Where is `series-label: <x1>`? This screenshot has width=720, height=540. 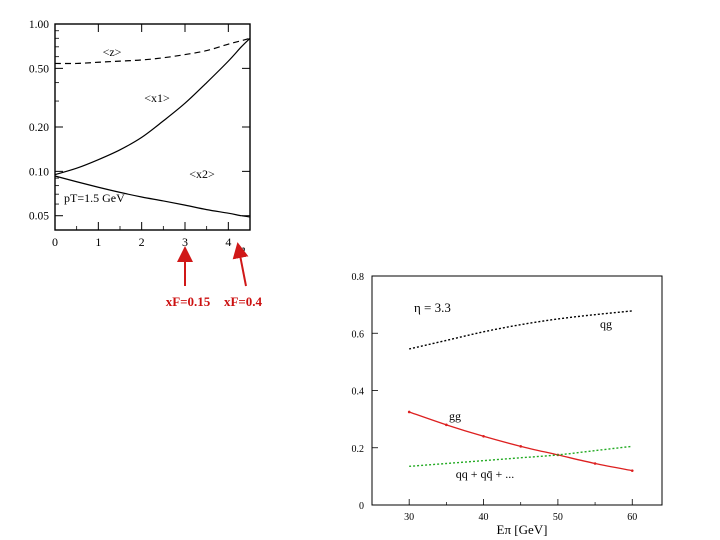
series-label: <x1> is located at coordinates (157, 98).